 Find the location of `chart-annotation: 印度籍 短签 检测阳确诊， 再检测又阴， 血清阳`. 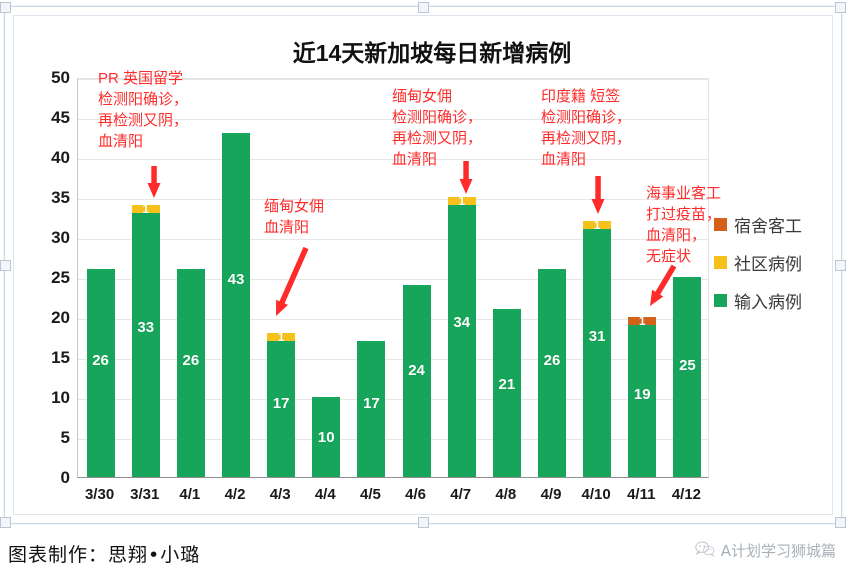

chart-annotation: 印度籍 短签 检测阳确诊， 再检测又阴， 血清阳 is located at coordinates (586, 128).